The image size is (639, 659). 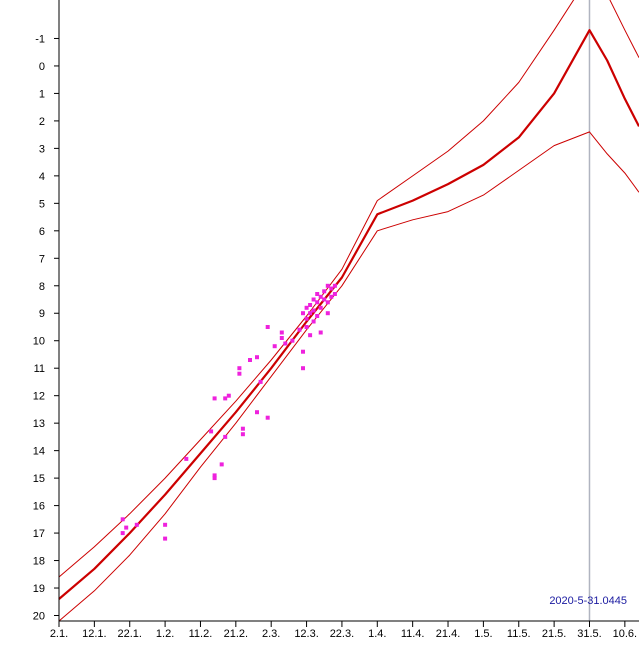 What do you see at coordinates (39, 397) in the screenshot?
I see `y-tick-label: 12` at bounding box center [39, 397].